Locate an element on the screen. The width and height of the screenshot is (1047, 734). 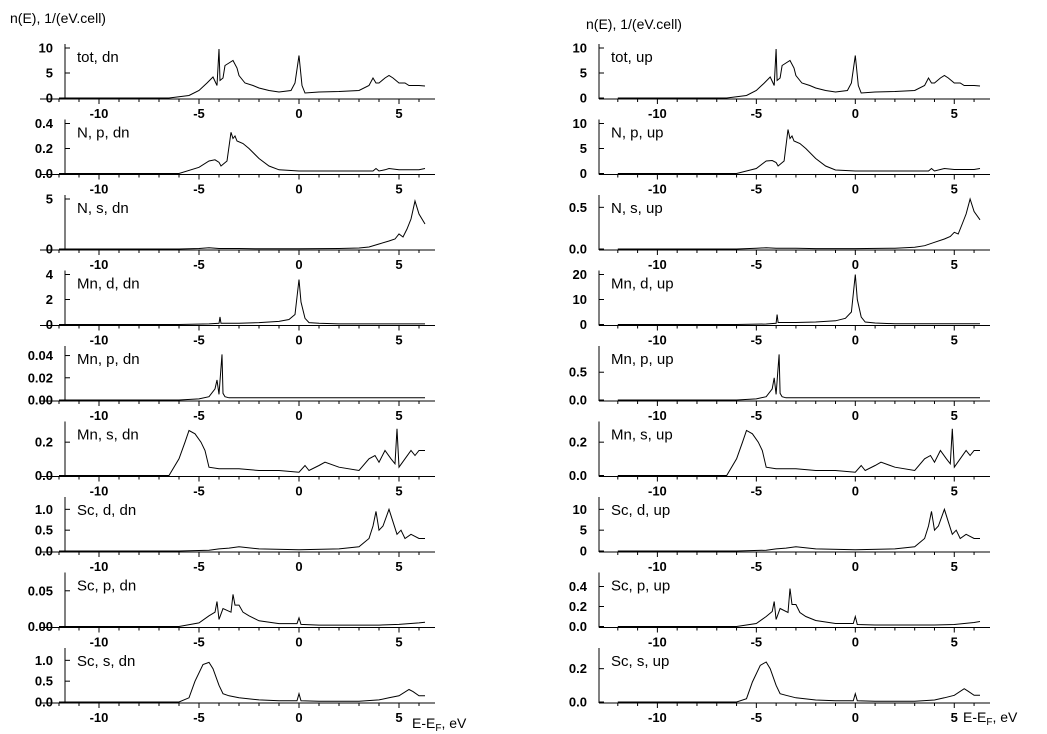
right-panel-3-x-tick-label: -10 is located at coordinates (657, 264).